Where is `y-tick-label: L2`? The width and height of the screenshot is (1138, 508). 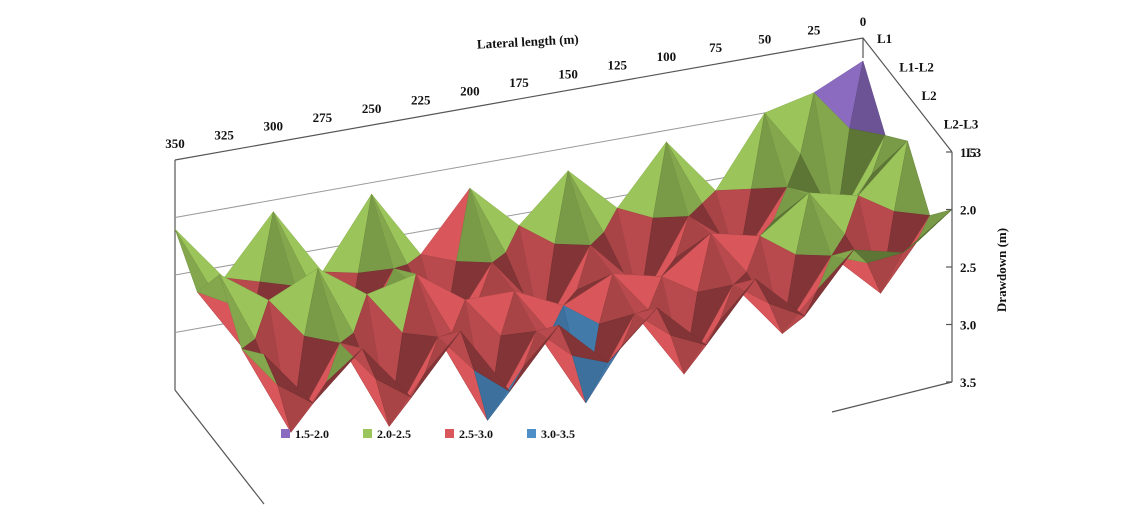 y-tick-label: L2 is located at coordinates (929, 95).